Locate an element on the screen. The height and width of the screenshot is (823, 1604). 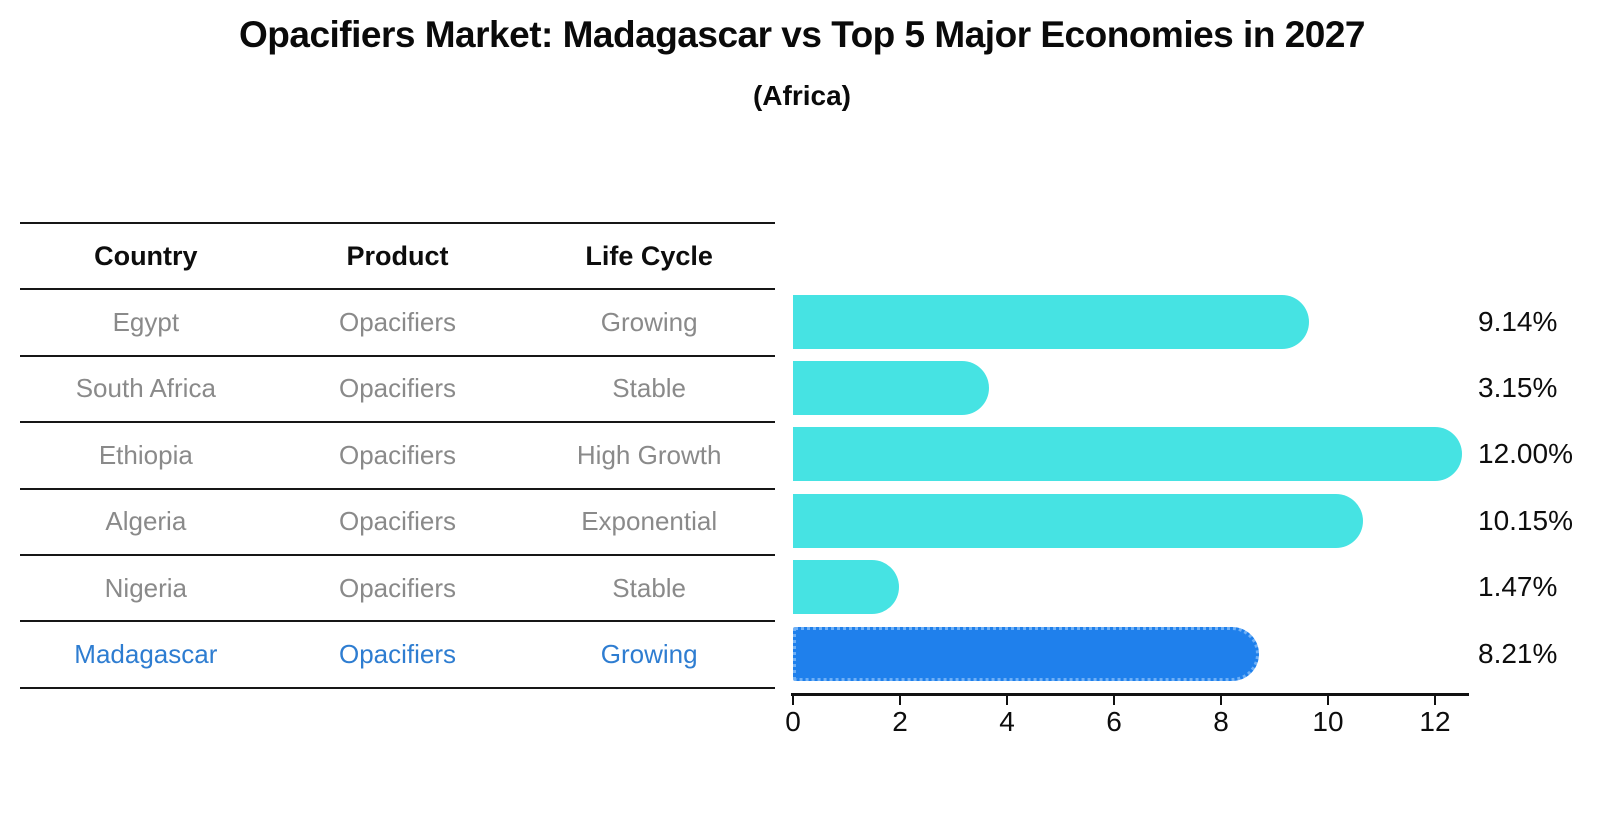
x-axis-line is located at coordinates (1130, 694).